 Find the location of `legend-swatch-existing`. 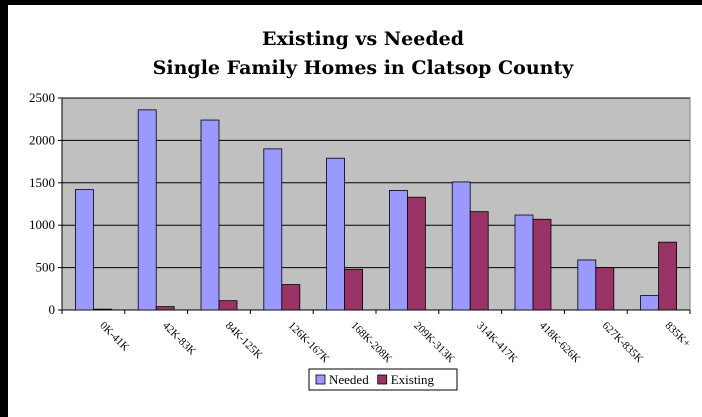

legend-swatch-existing is located at coordinates (382, 379).